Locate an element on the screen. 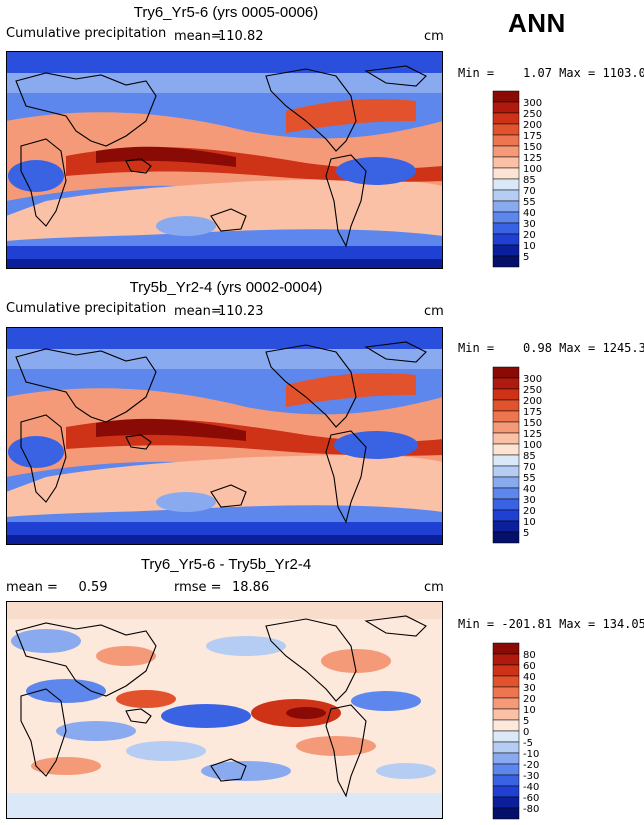  panel-2-mean-label: mean= is located at coordinates (198, 311).